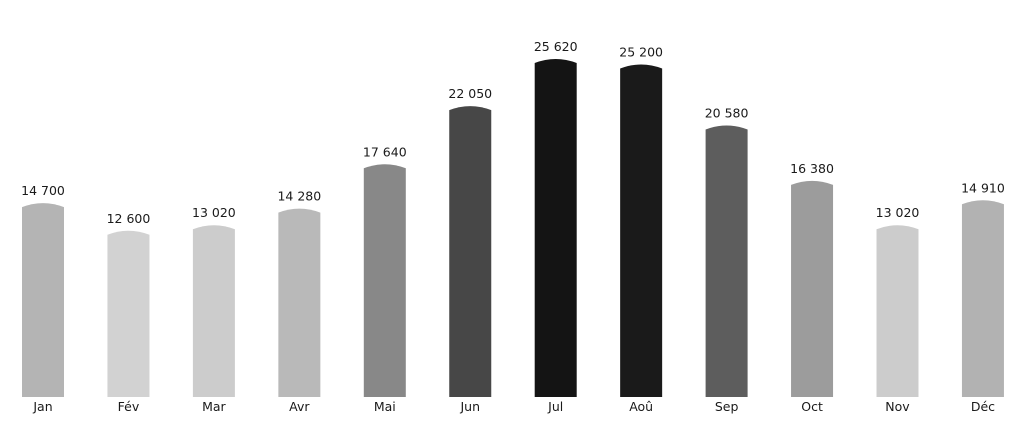 The image size is (1024, 422). What do you see at coordinates (727, 112) in the screenshot?
I see `value-label-Sep: 20 580` at bounding box center [727, 112].